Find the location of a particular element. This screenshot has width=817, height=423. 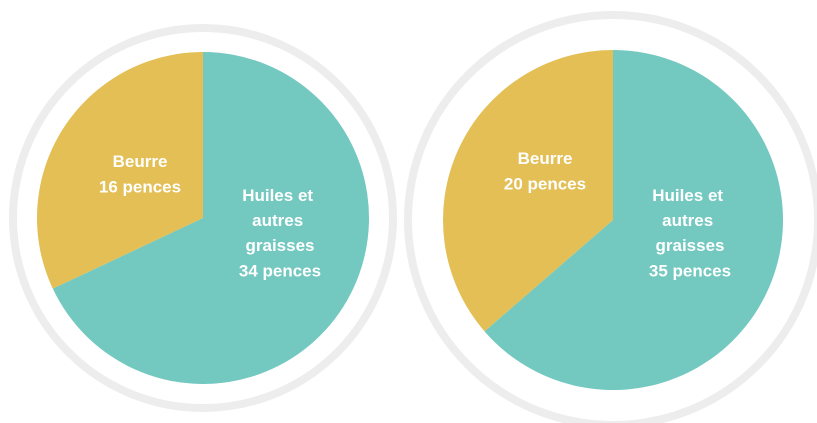

slice-value: 20 pences is located at coordinates (545, 183).